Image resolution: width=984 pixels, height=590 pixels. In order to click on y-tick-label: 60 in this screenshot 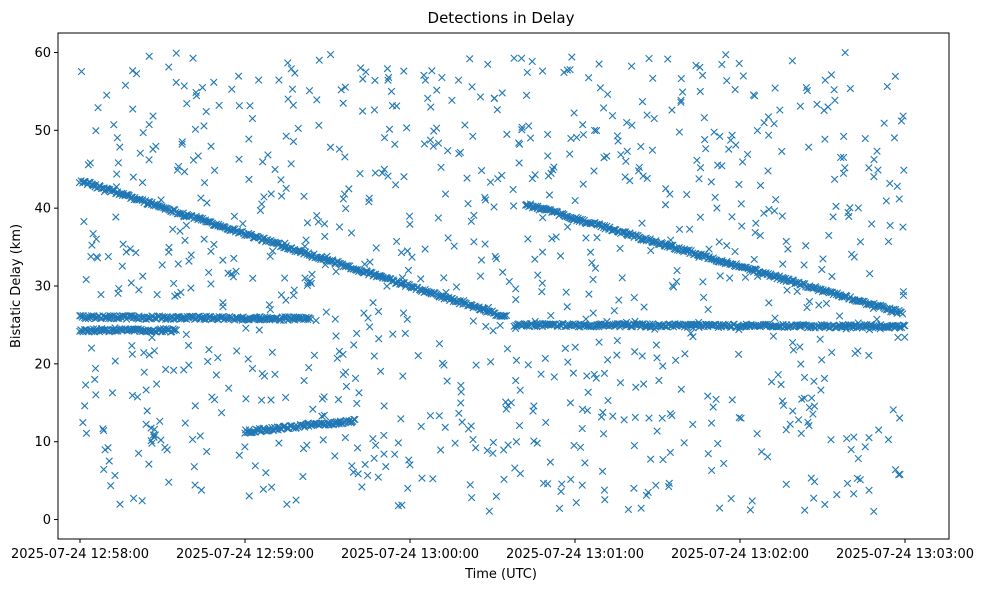, I will do `click(42, 53)`.